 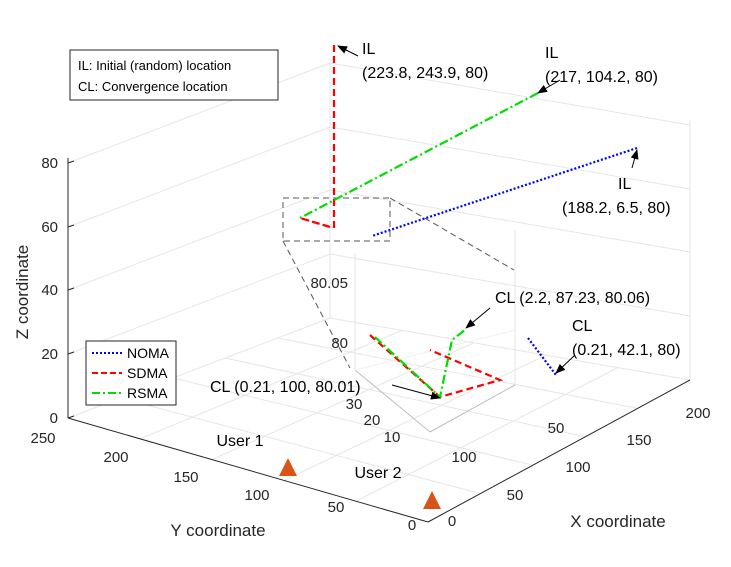 What do you see at coordinates (551, 53) in the screenshot?
I see `annotation-il-rsma-line1: IL` at bounding box center [551, 53].